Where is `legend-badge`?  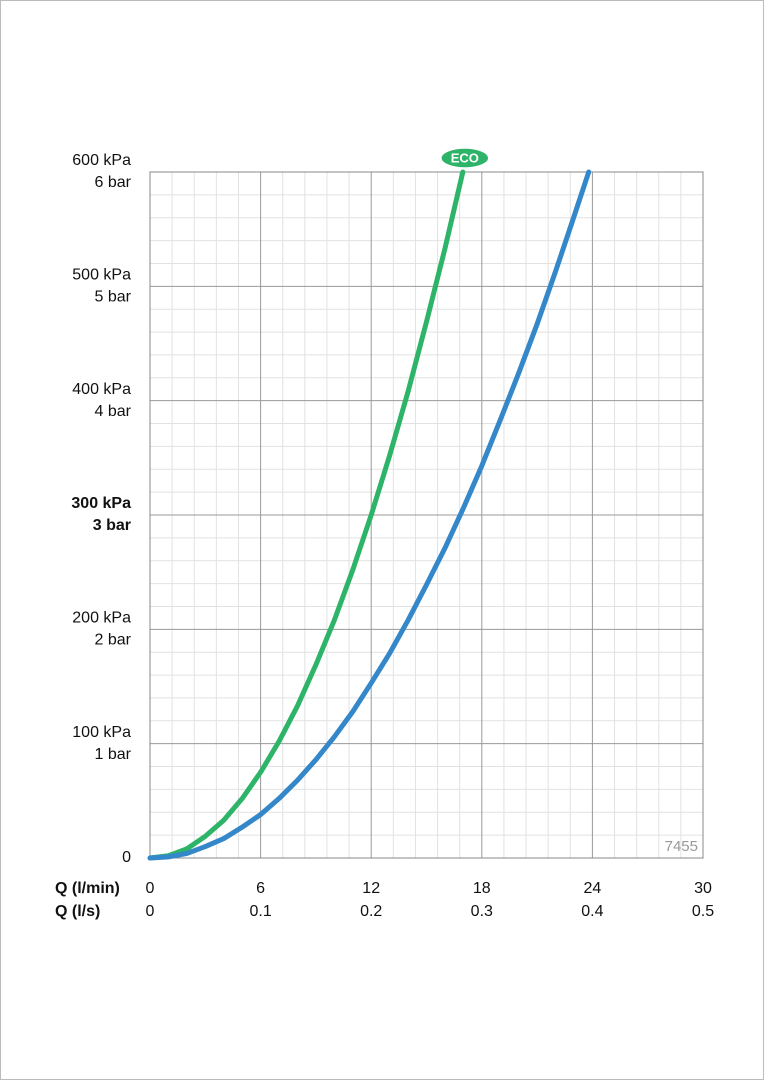 legend-badge is located at coordinates (465, 158).